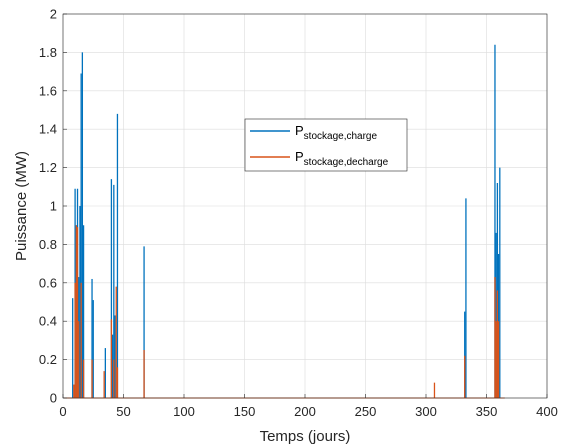 The image size is (564, 446). Describe the element at coordinates (53, 206) in the screenshot. I see `y-tick-label: 1` at that location.